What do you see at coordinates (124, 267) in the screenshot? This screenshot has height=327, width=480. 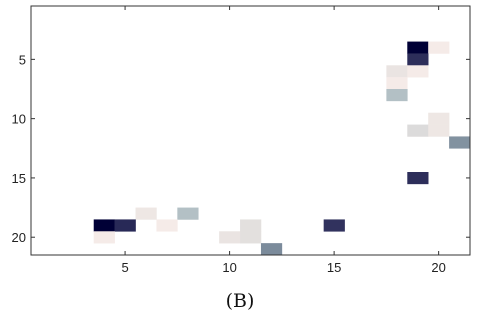 I see `x-tick-label: 5` at bounding box center [124, 267].